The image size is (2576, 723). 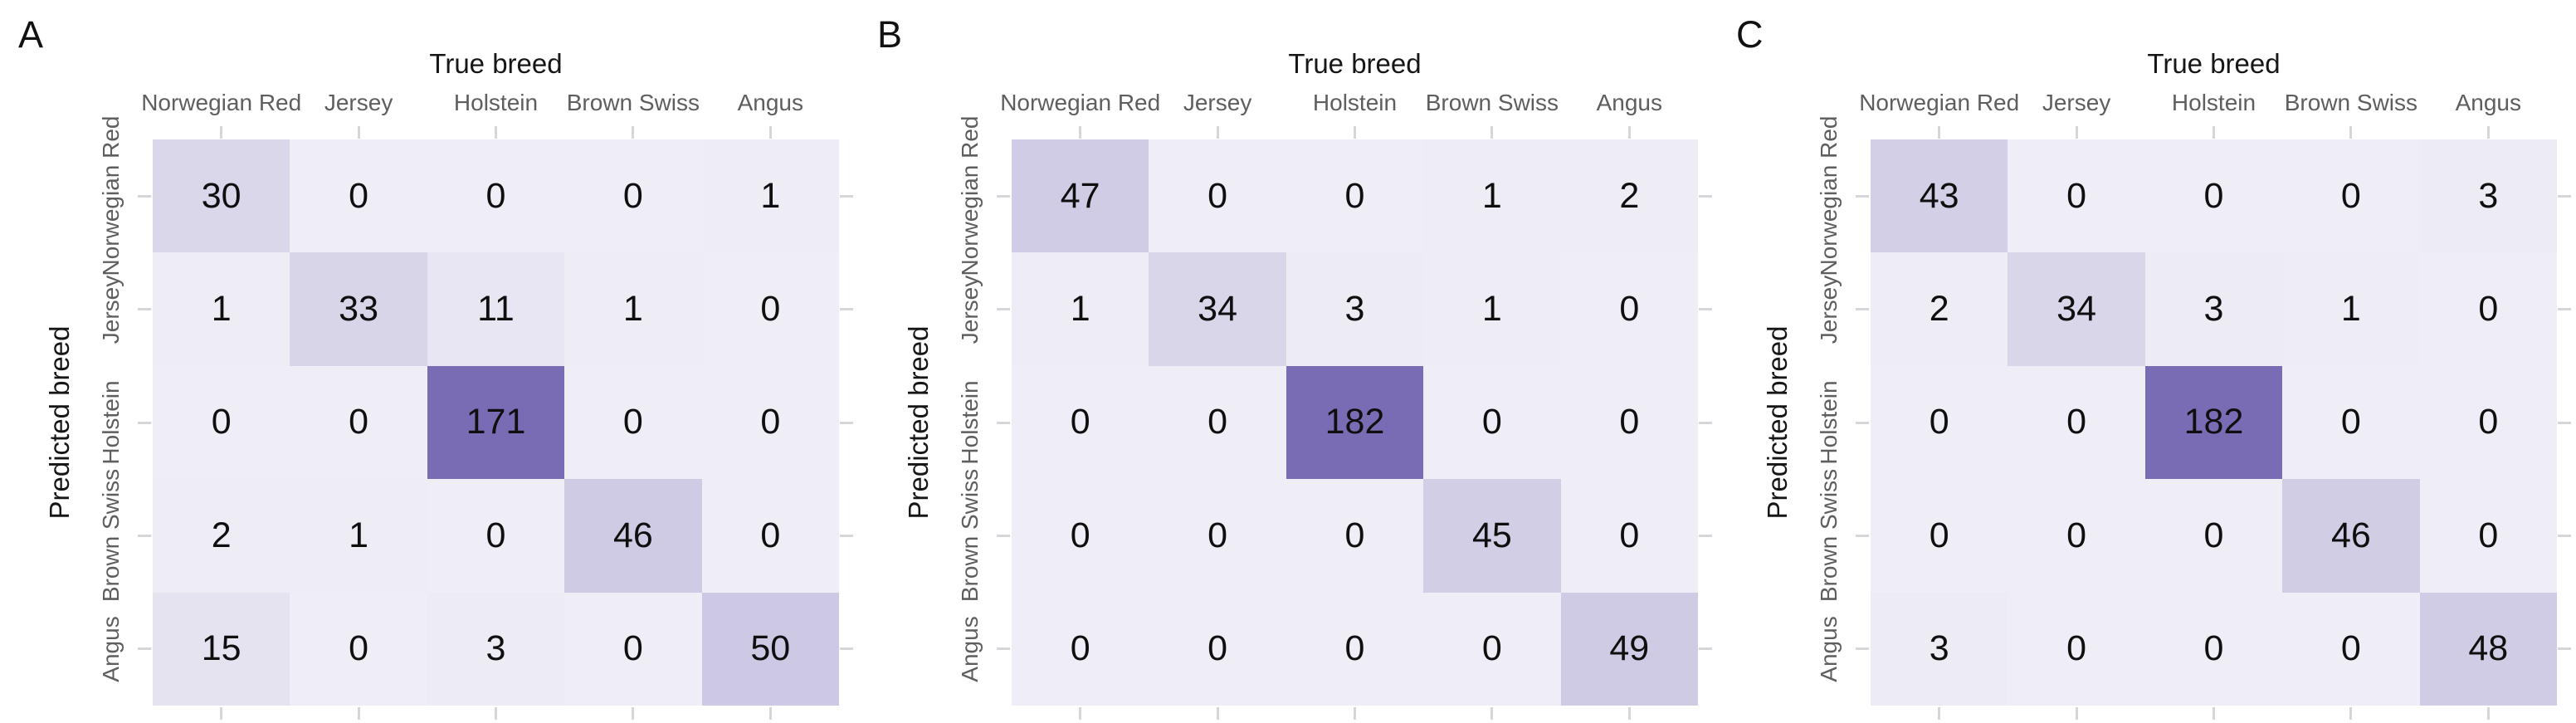 What do you see at coordinates (970, 536) in the screenshot?
I see `row-label: Brown Swiss` at bounding box center [970, 536].